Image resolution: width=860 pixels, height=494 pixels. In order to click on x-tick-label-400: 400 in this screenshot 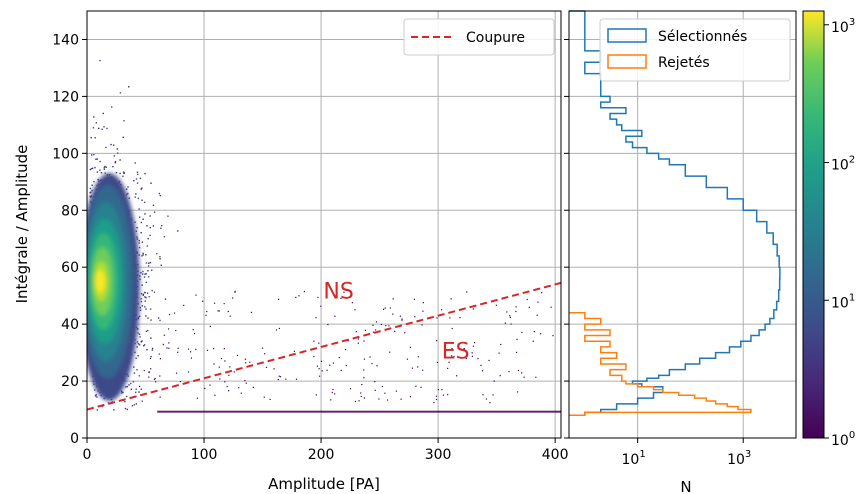, I will do `click(555, 455)`.